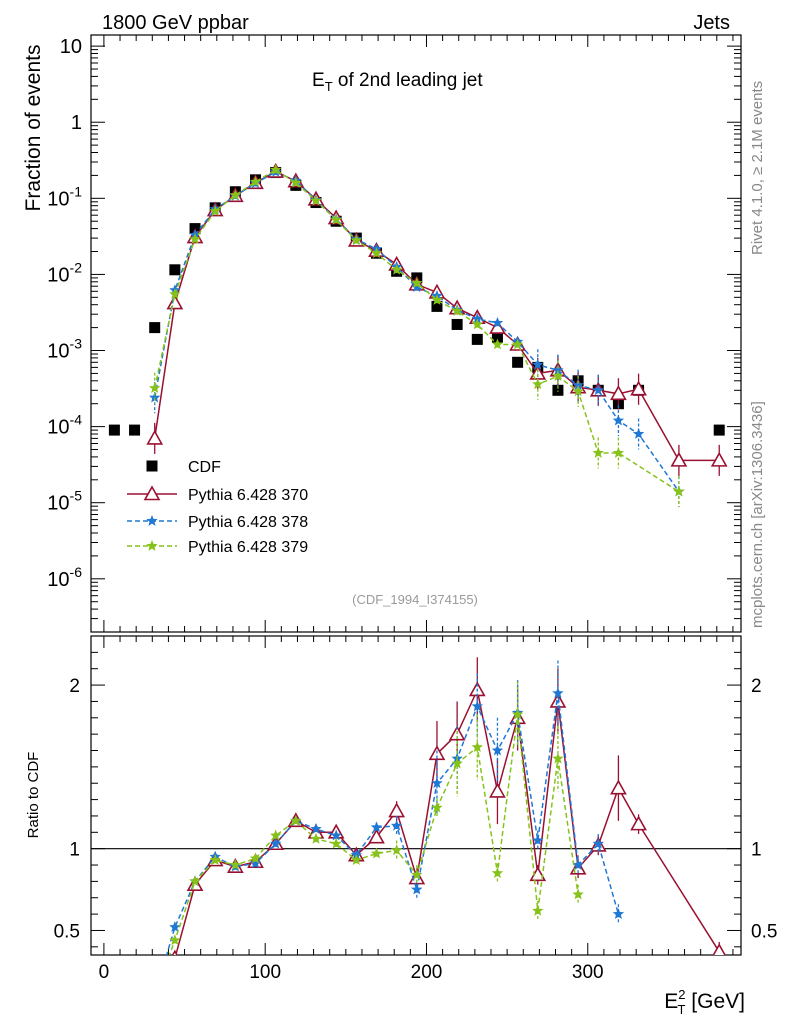  What do you see at coordinates (711, 23) in the screenshot?
I see `header-right: Jets` at bounding box center [711, 23].